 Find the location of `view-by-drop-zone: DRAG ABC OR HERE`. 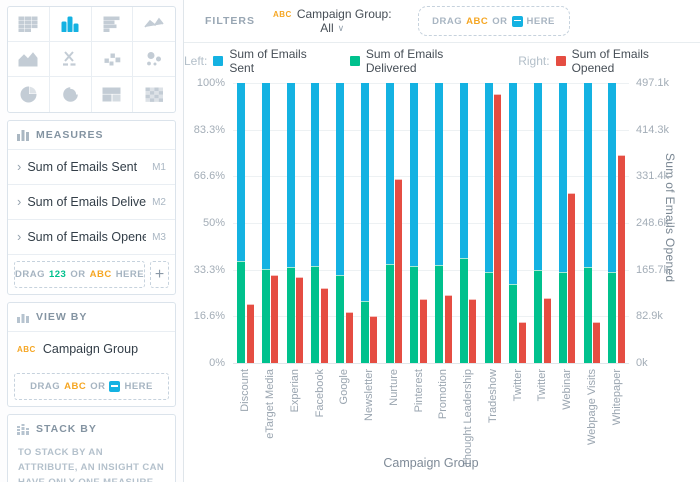

view-by-drop-zone: DRAG ABC OR HERE is located at coordinates (91, 386).